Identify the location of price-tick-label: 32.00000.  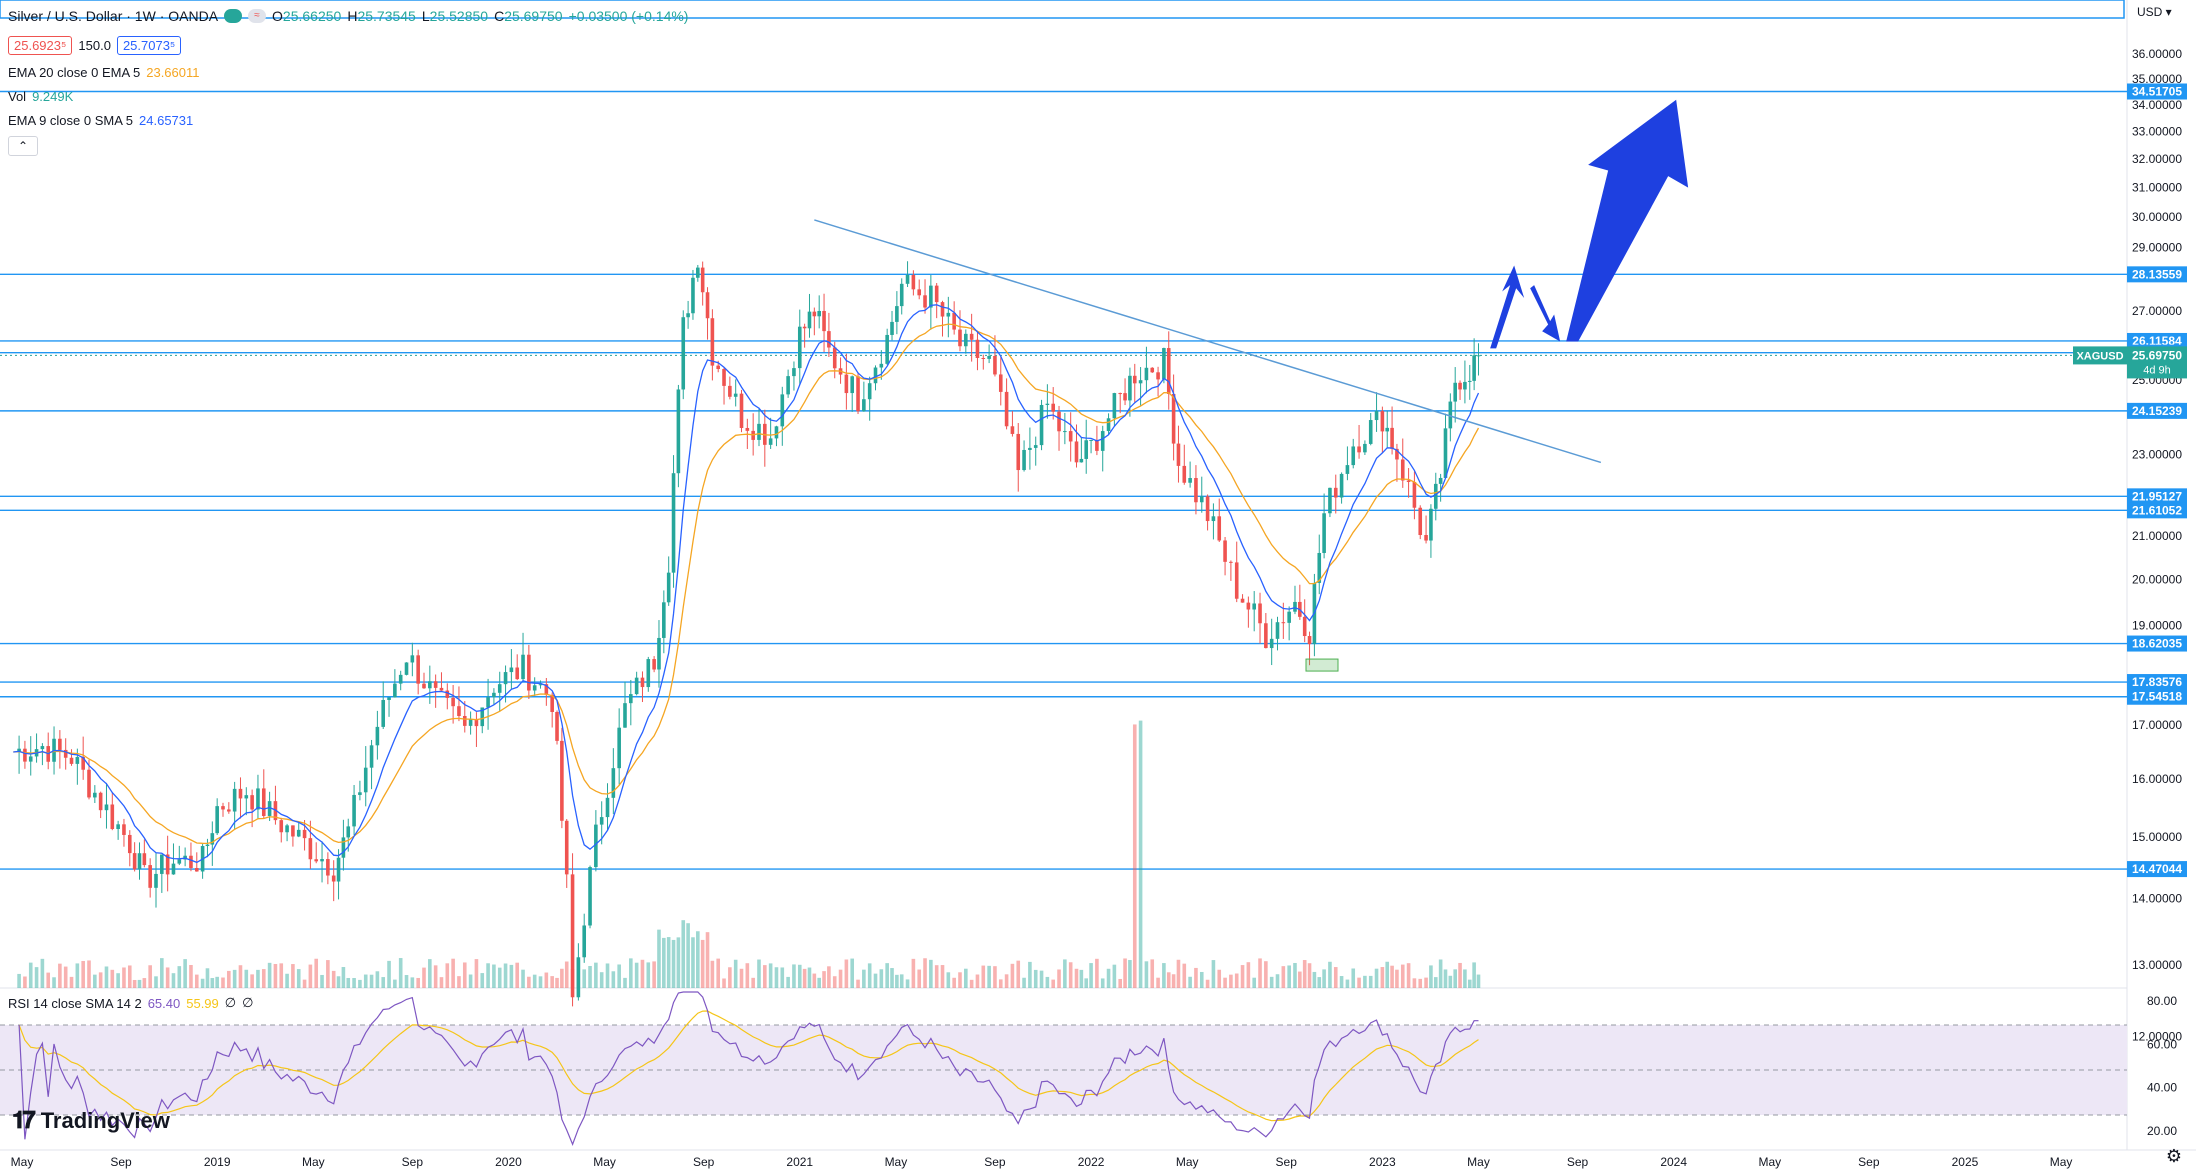
(2157, 159).